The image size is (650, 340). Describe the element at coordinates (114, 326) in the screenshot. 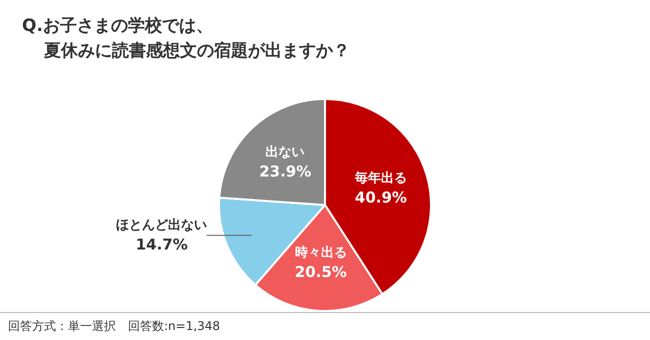

I see `text: 回答方式：単一選択 回答数:n=1,348` at that location.